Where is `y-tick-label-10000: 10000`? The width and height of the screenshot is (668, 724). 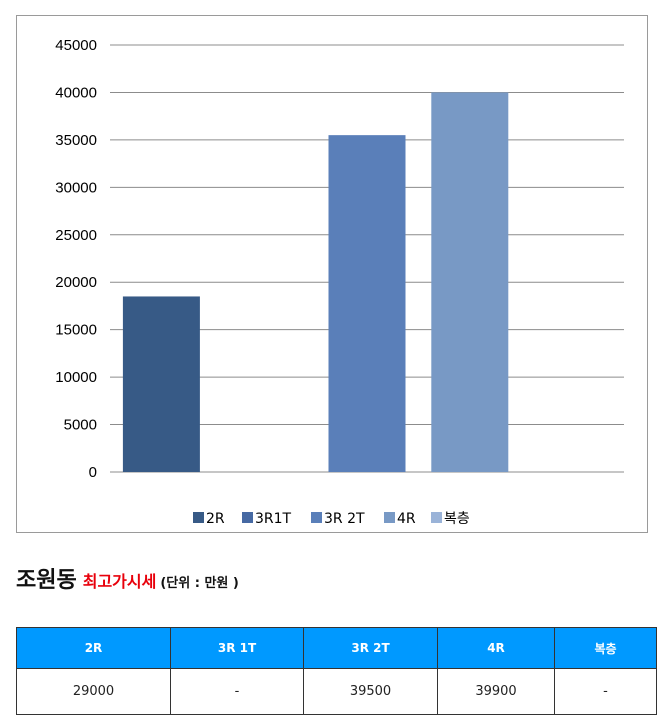
y-tick-label-10000: 10000 is located at coordinates (76, 377).